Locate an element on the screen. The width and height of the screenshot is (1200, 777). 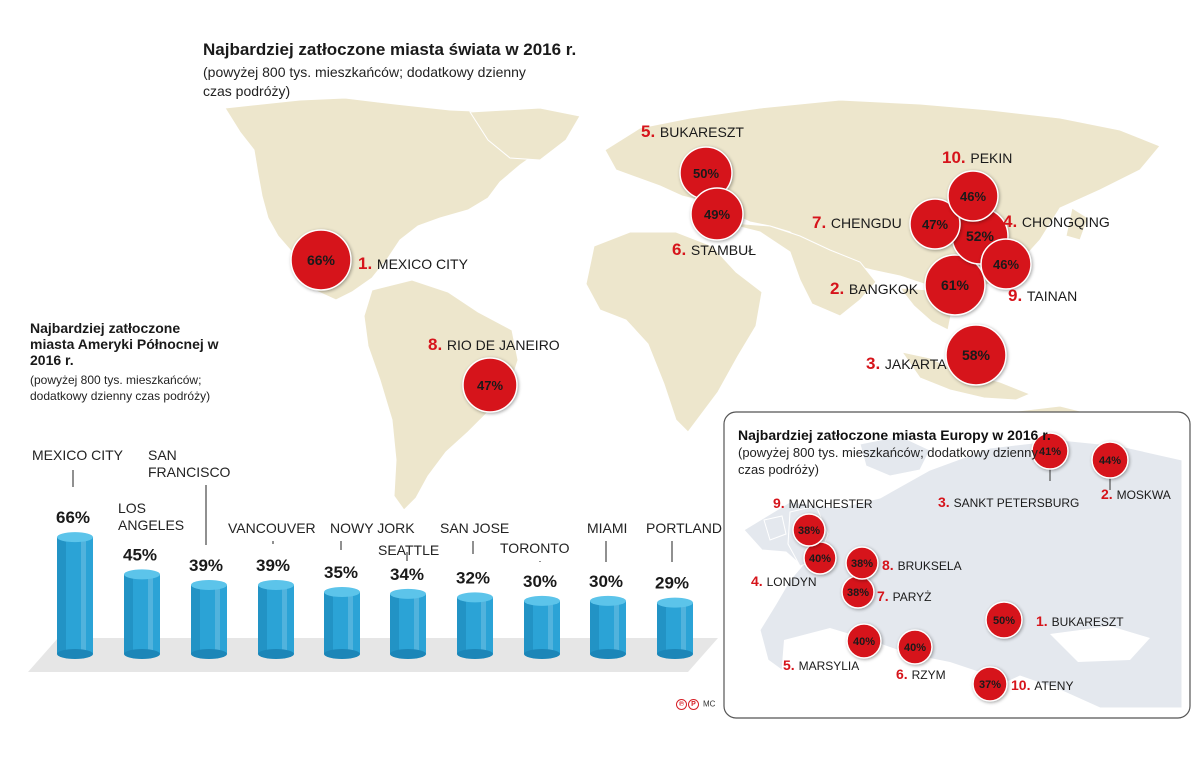
europe-city-label: 6. RZYM is located at coordinates (921, 674).